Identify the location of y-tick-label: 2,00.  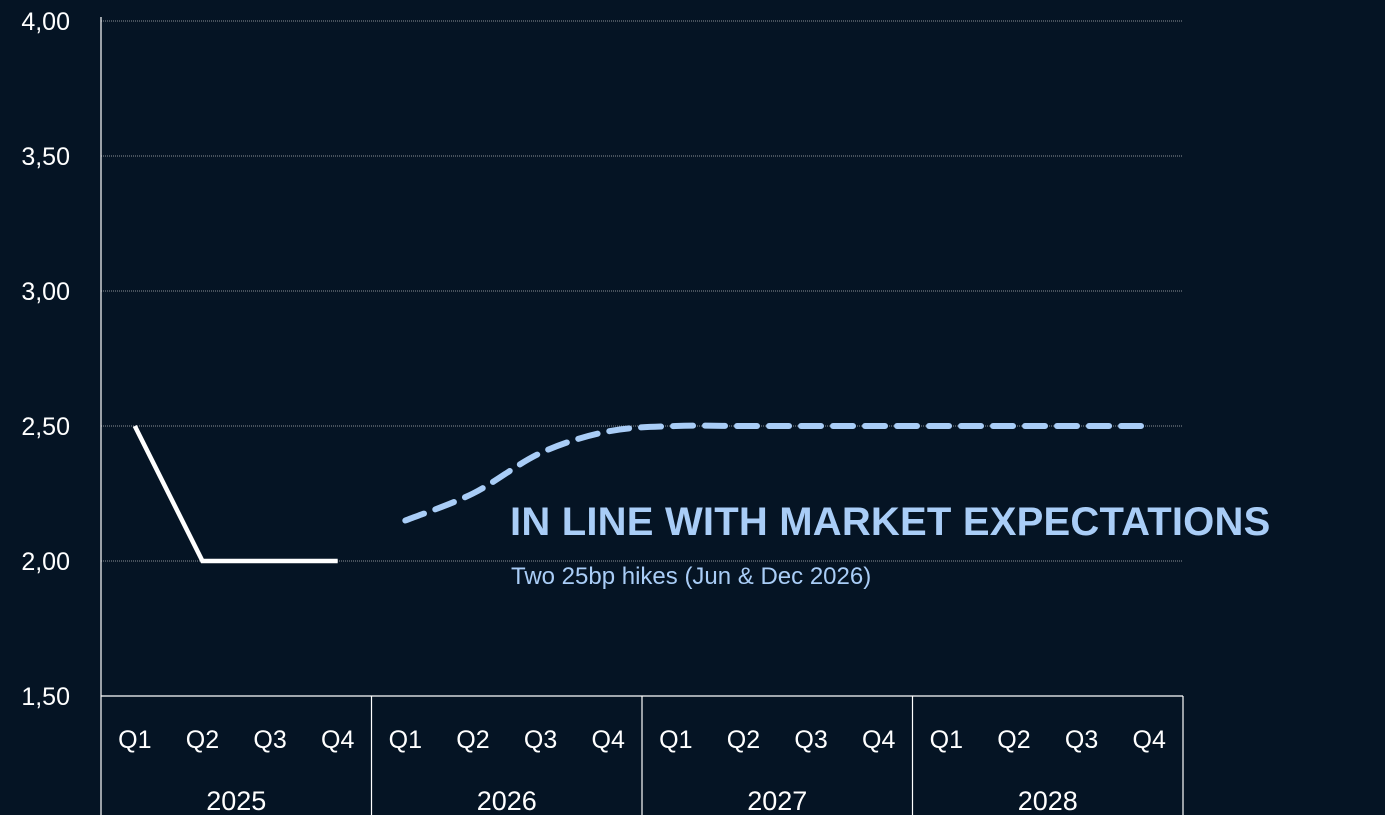
(45, 562).